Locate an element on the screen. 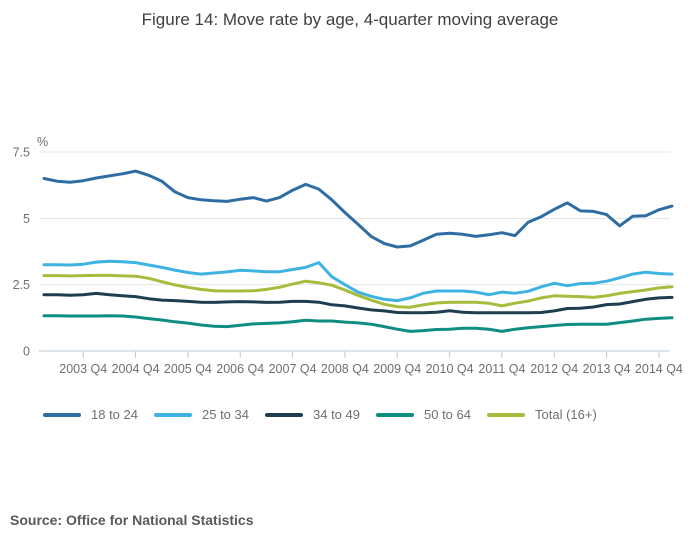  legend-item-50-to-64: 50 to 64 is located at coordinates (423, 414).